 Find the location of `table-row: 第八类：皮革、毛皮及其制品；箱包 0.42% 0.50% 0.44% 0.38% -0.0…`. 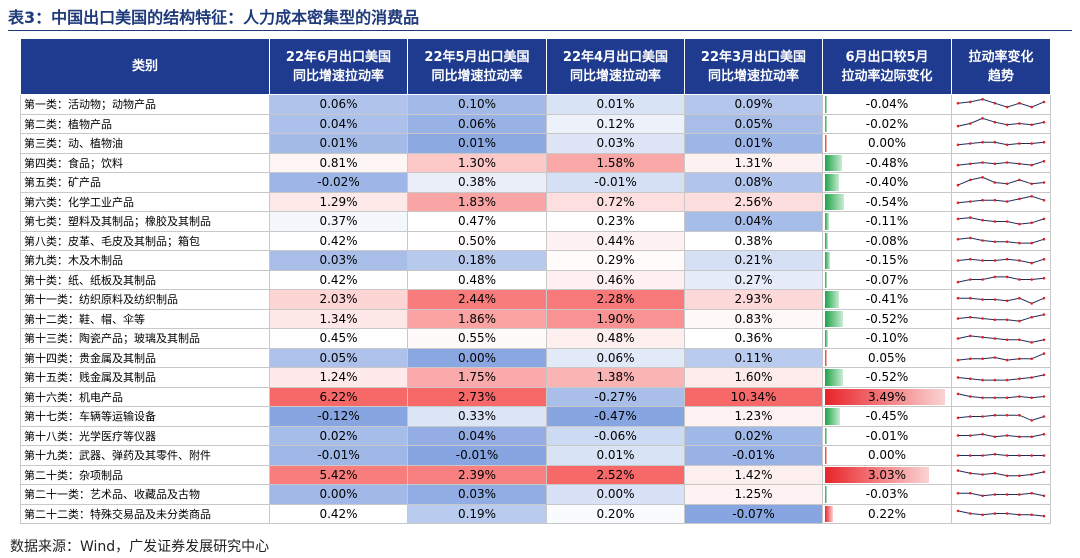

table-row: 第八类：皮革、毛皮及其制品；箱包 0.42% 0.50% 0.44% 0.38% -0.0… is located at coordinates (535, 240).